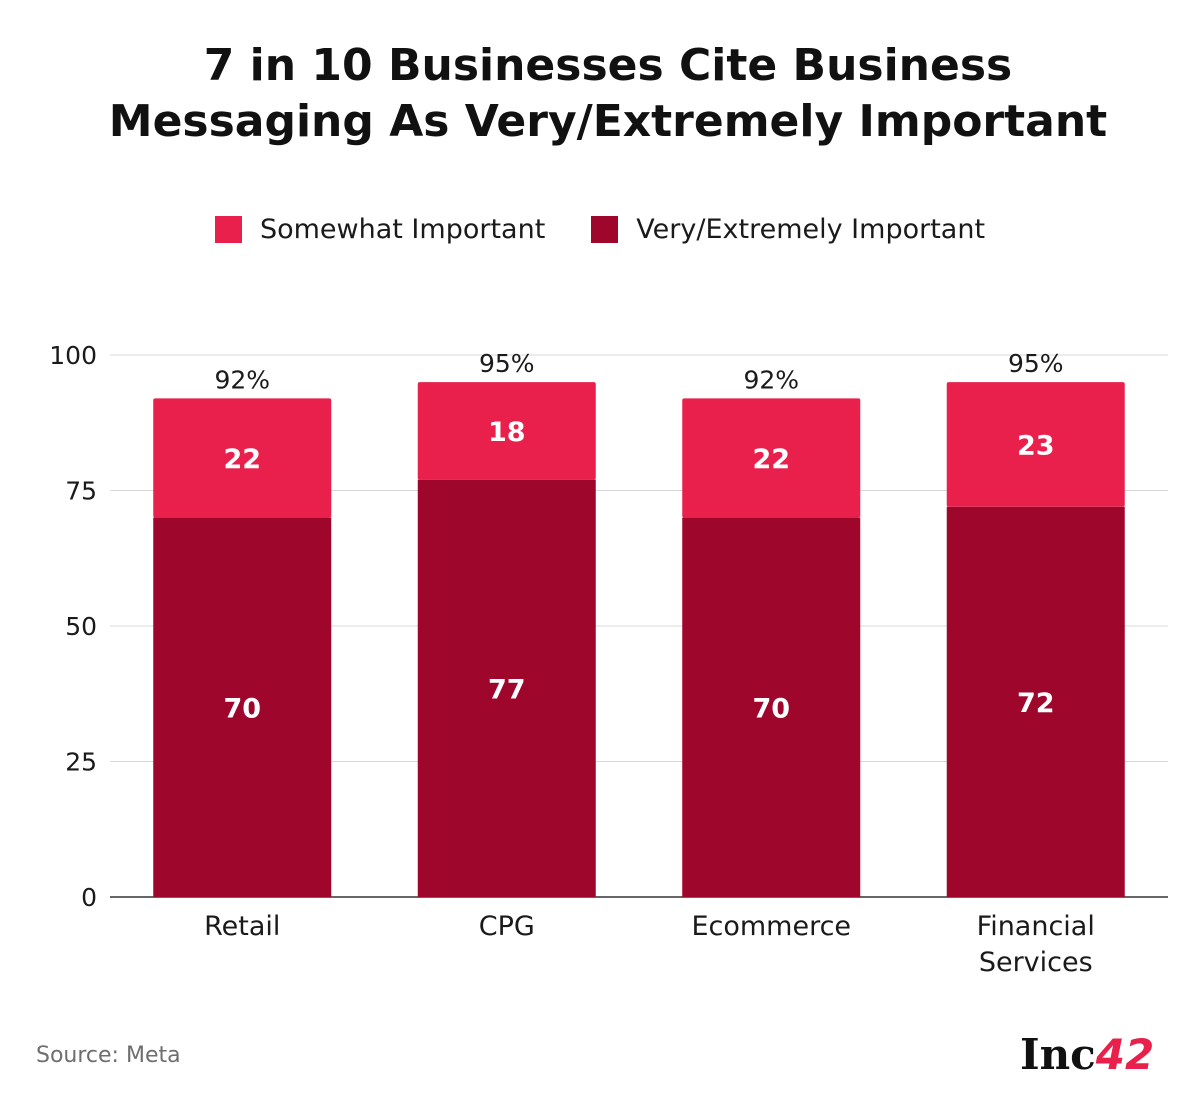 The image size is (1200, 1114). What do you see at coordinates (1058, 1054) in the screenshot?
I see `logo-text: Inc` at bounding box center [1058, 1054].